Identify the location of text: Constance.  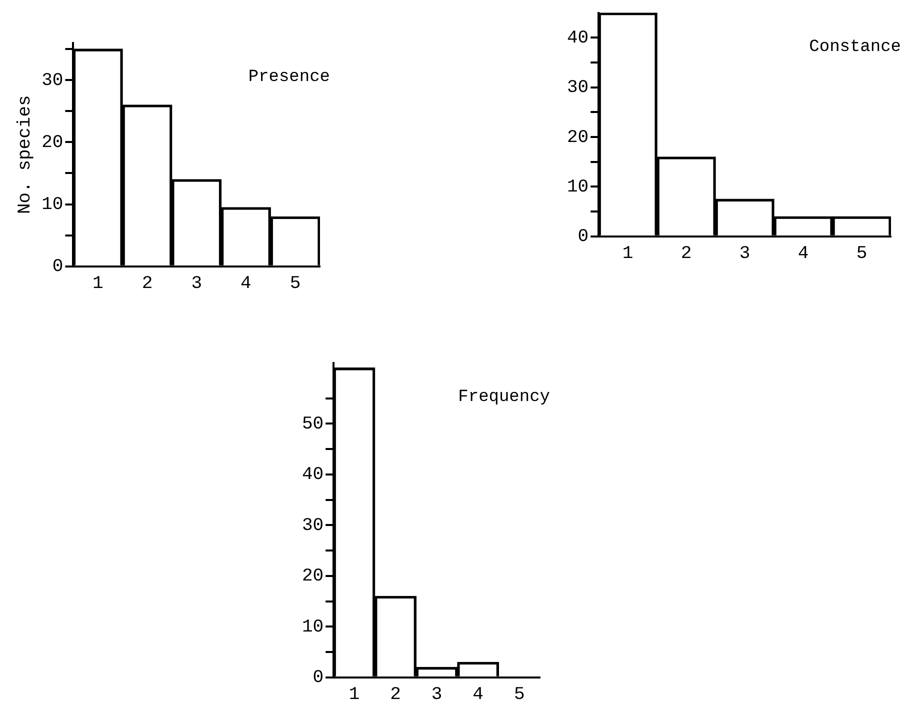
(855, 47).